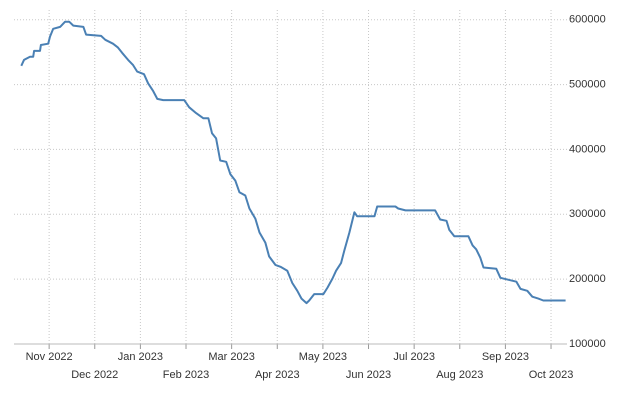 This screenshot has width=640, height=400. Describe the element at coordinates (587, 149) in the screenshot. I see `y-tick-label: 400000` at that location.